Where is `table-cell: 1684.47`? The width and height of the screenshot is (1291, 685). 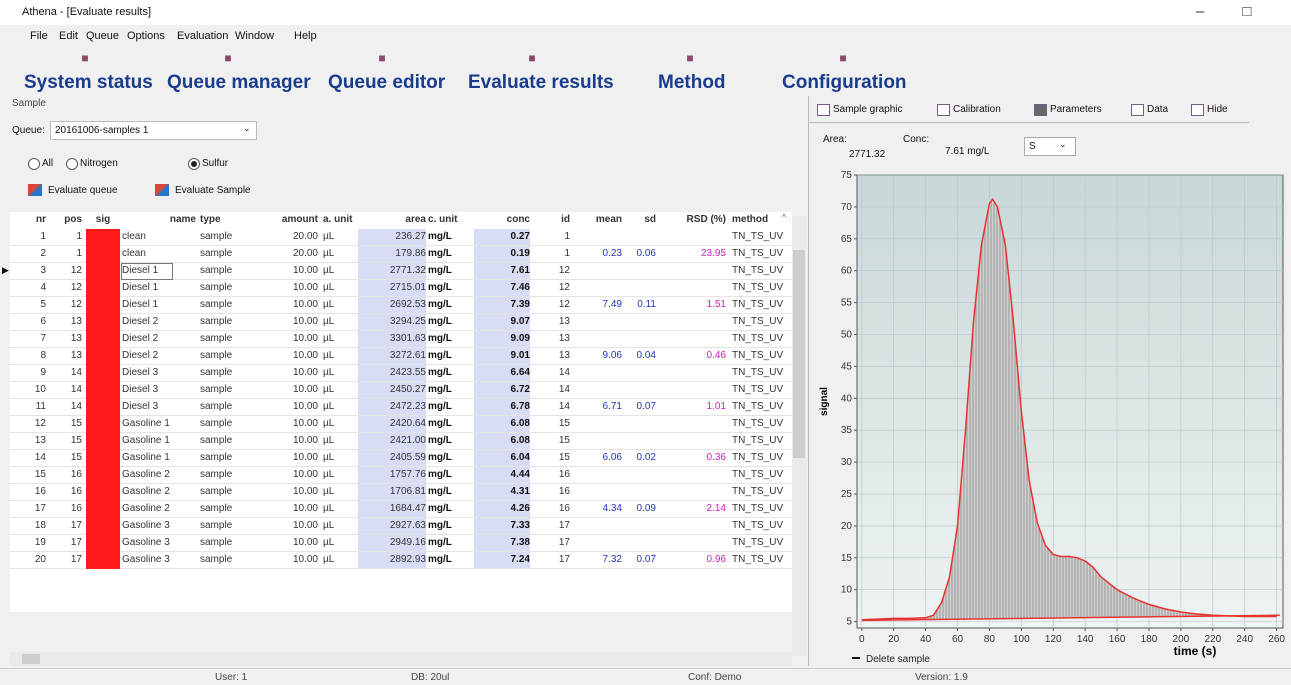
table-cell: 1684.47 is located at coordinates (407, 508).